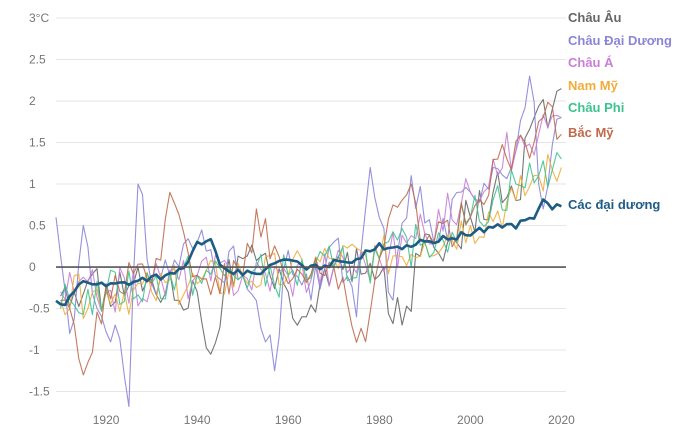 The height and width of the screenshot is (436, 680). What do you see at coordinates (591, 132) in the screenshot?
I see `legend-entry: Bắc Mỹ` at bounding box center [591, 132].